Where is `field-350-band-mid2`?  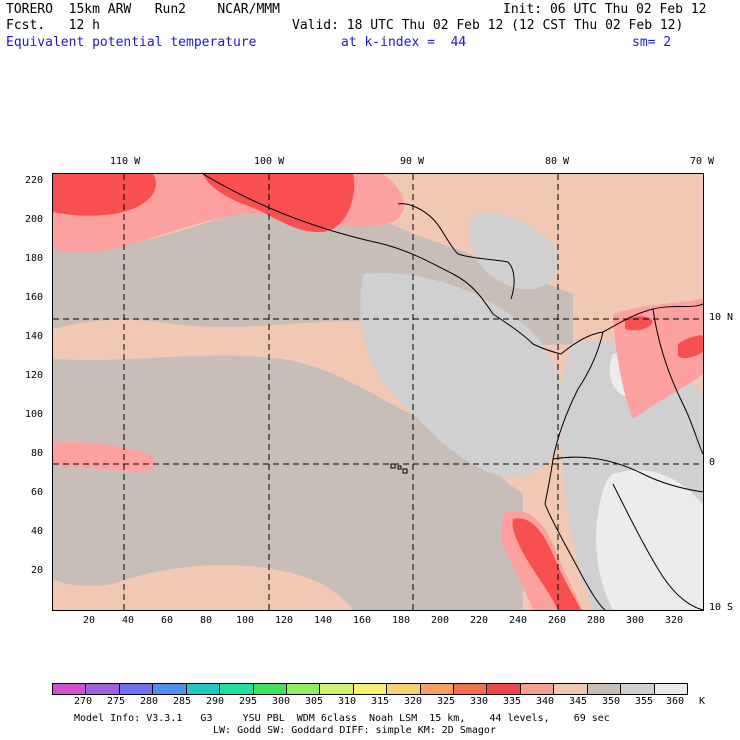 field-350-band-mid2 is located at coordinates (162, 510).